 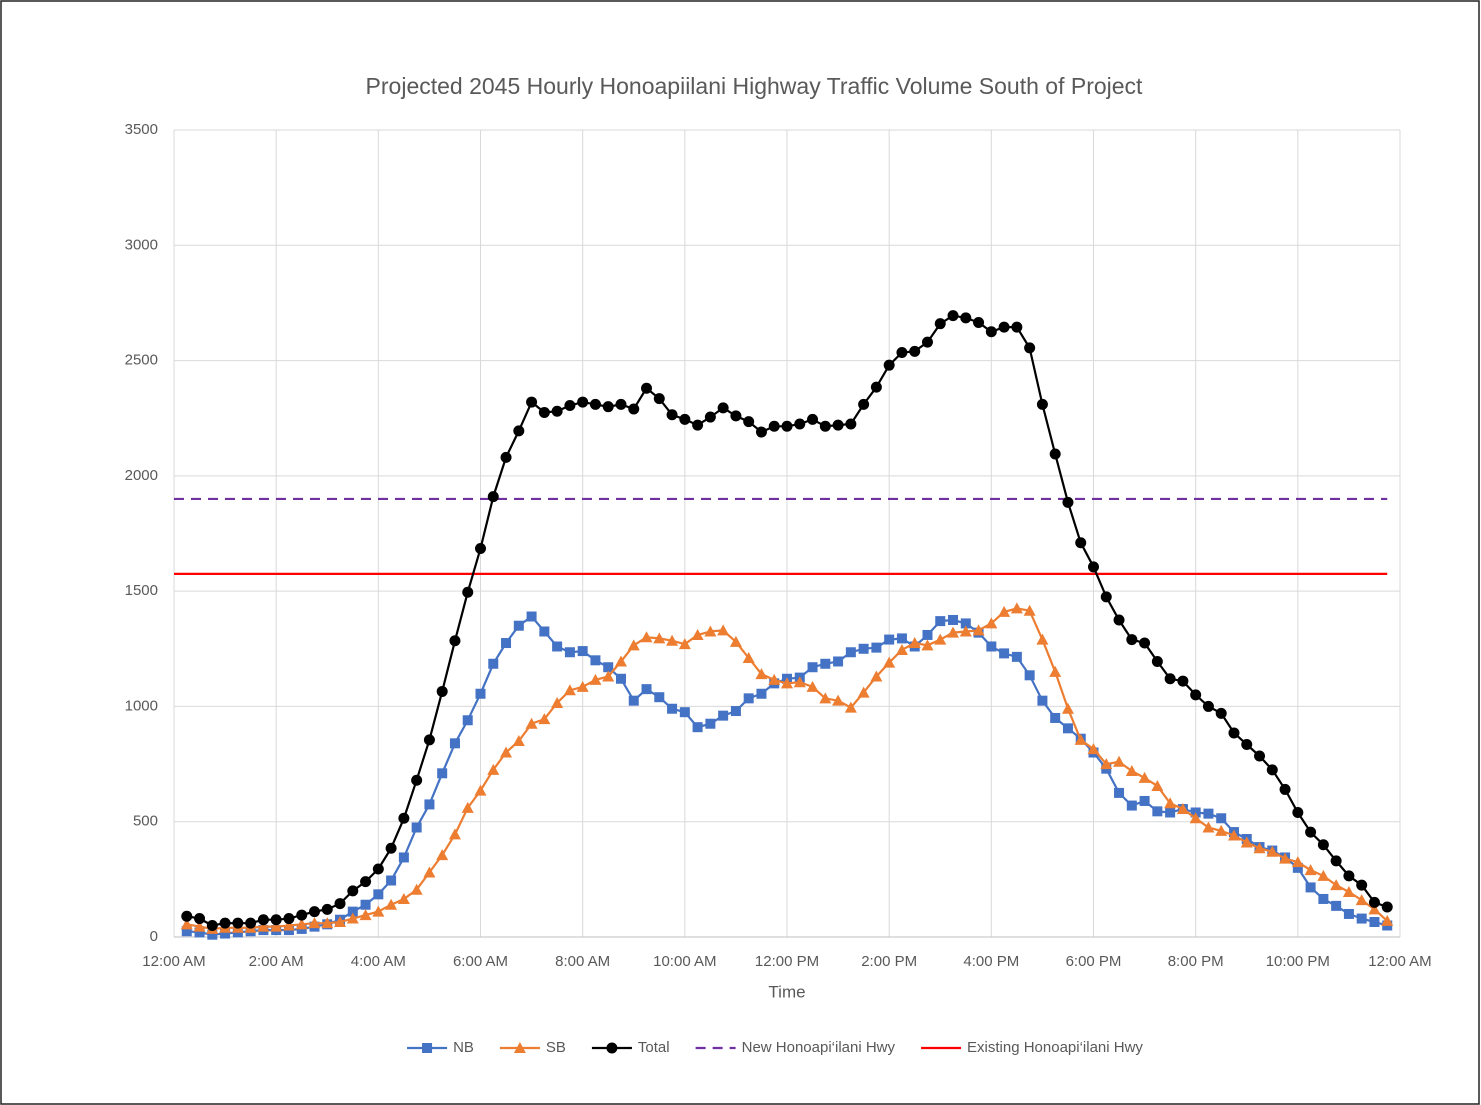 I want to click on y-tick-label: 2500, so click(x=141, y=360).